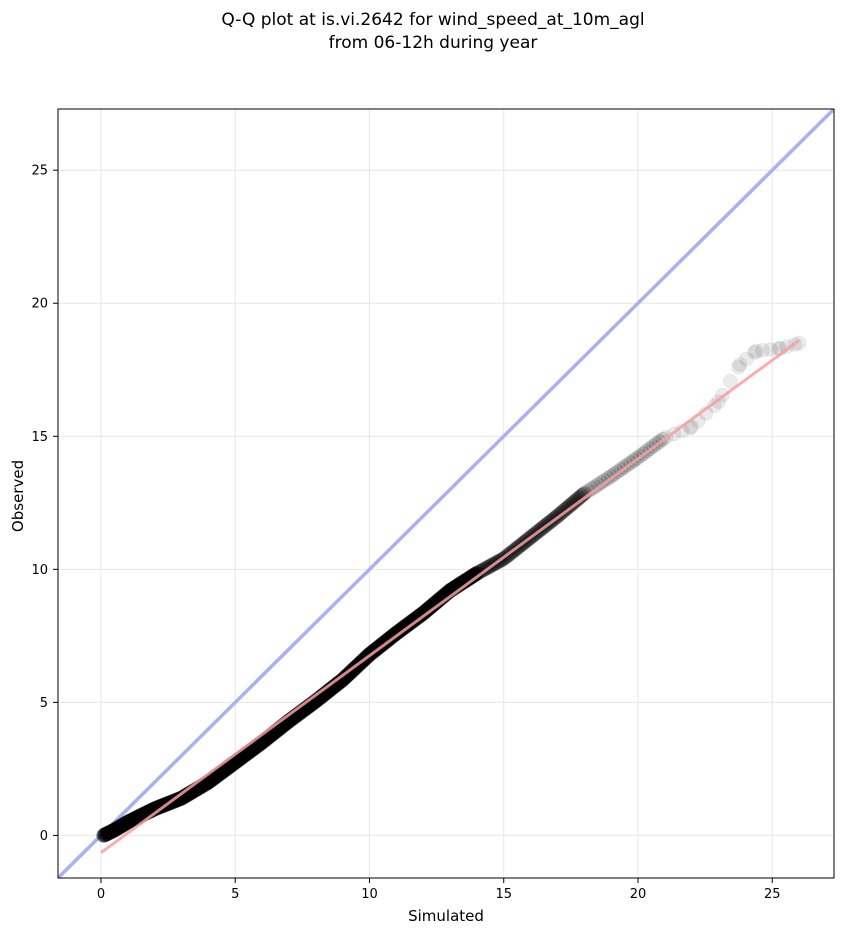 Image resolution: width=843 pixels, height=934 pixels. Describe the element at coordinates (772, 894) in the screenshot. I see `x-tick-label: 25` at that location.